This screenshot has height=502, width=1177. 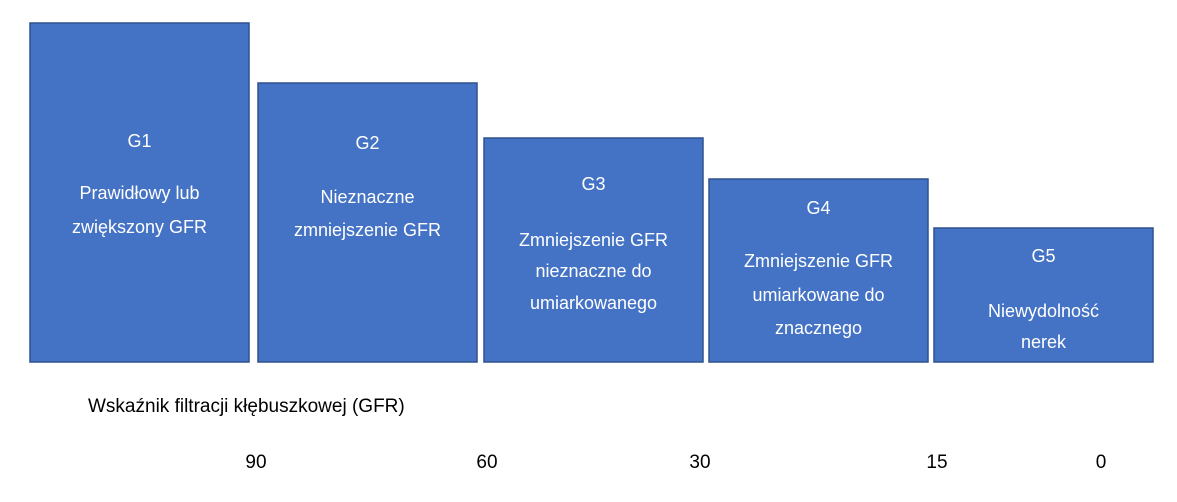 I want to click on stage-code: G2, so click(x=367, y=143).